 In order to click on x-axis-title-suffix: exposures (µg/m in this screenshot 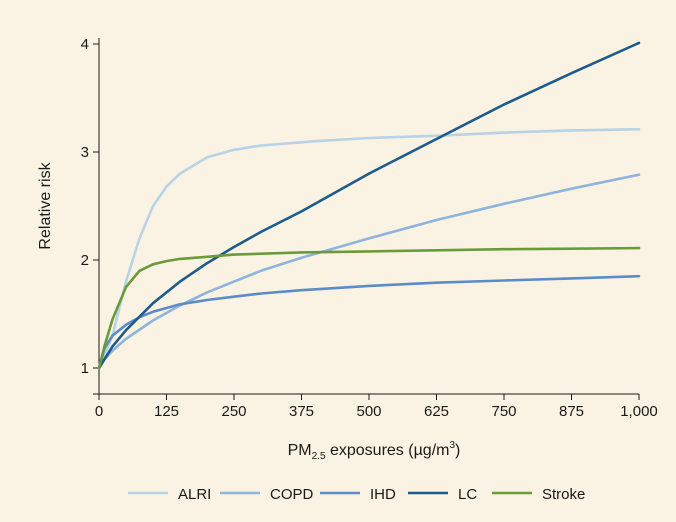, I will do `click(388, 450)`.